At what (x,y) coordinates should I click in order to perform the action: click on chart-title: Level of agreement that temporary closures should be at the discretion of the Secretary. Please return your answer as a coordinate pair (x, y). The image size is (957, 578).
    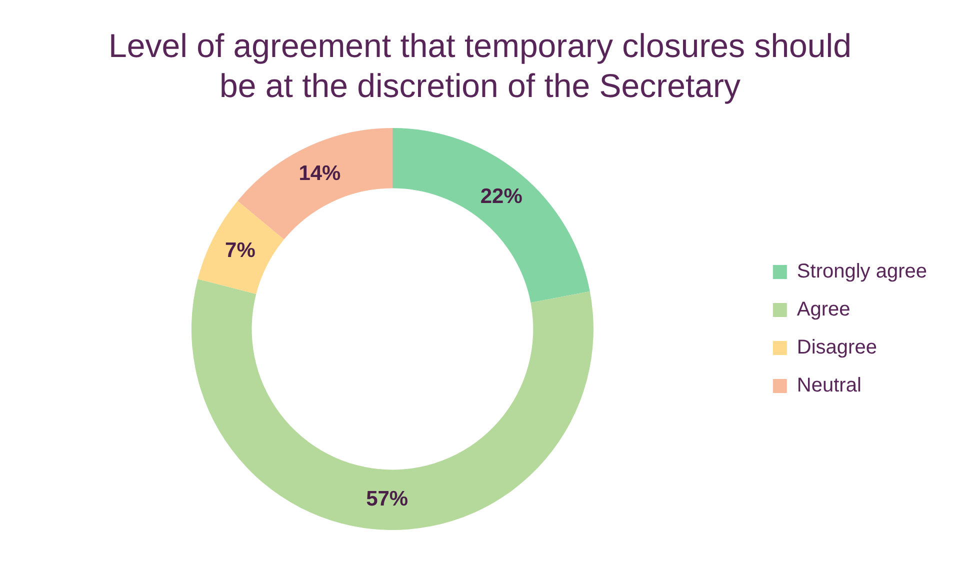
    Looking at the image, I should click on (480, 66).